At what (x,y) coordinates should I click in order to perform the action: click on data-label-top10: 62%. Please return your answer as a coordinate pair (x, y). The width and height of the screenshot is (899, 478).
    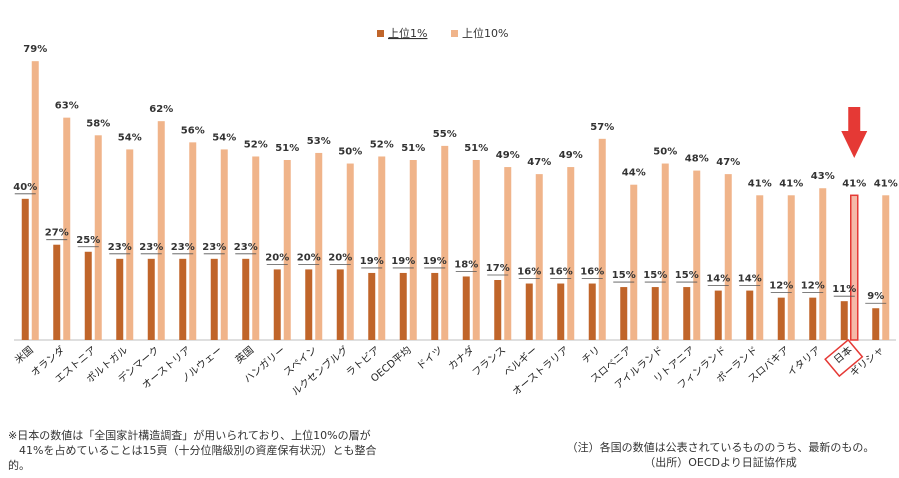
    Looking at the image, I should click on (161, 109).